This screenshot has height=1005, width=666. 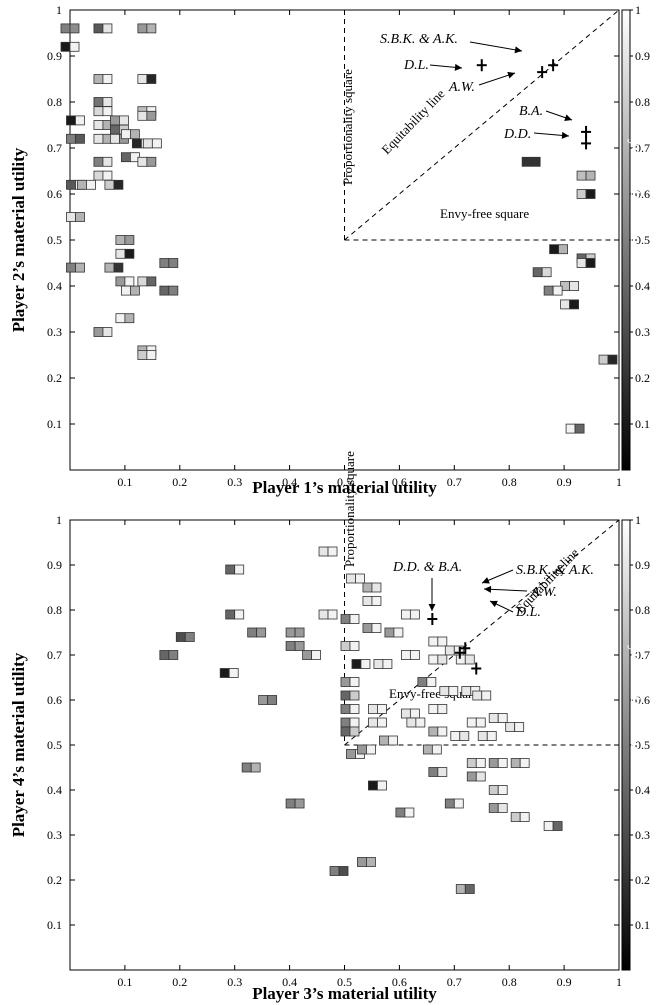 I want to click on y-tick-label: 0.8, so click(x=54, y=102).